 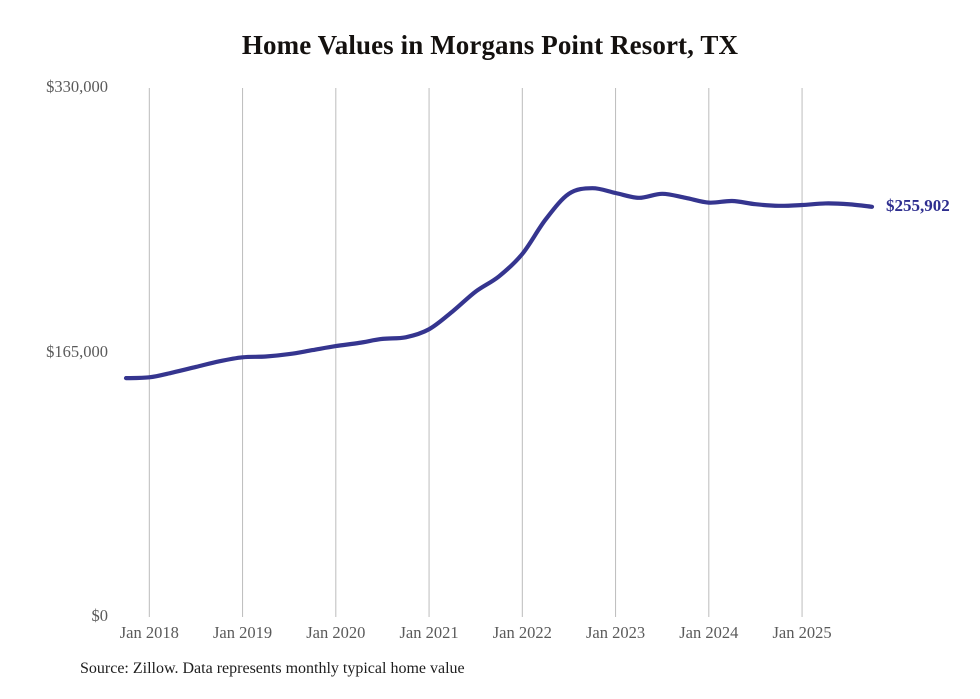 What do you see at coordinates (429, 632) in the screenshot?
I see `x-tick-label: Jan 2021` at bounding box center [429, 632].